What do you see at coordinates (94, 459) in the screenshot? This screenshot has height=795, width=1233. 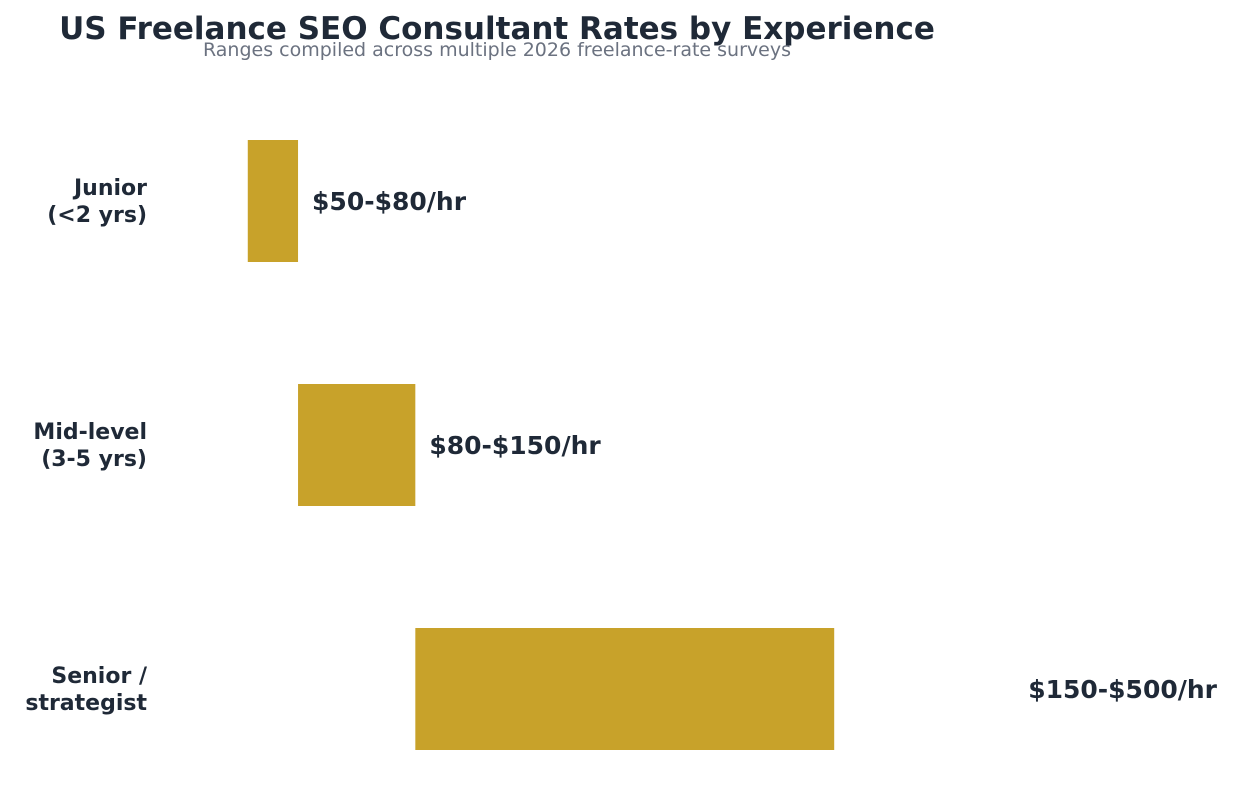 I see `category-label-line: (3-5 yrs)` at bounding box center [94, 459].